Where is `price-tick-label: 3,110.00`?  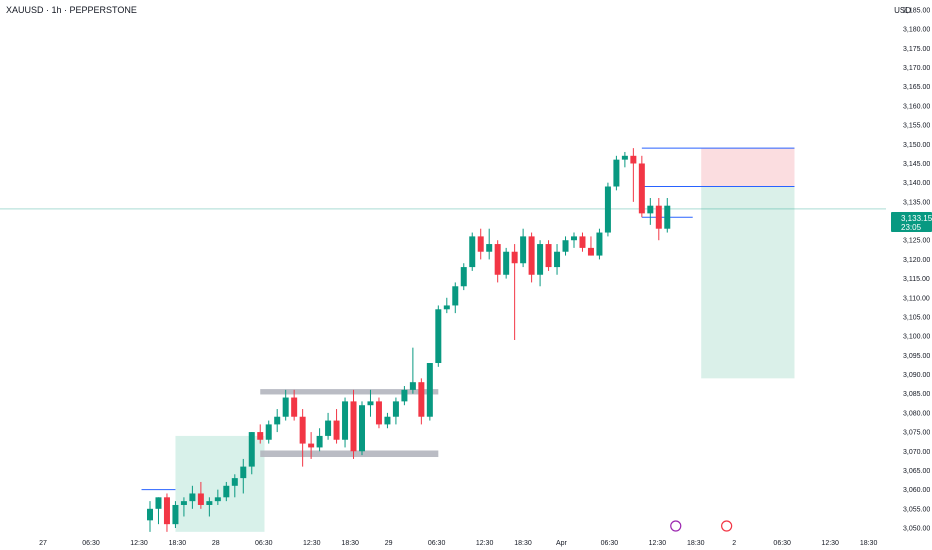
price-tick-label: 3,110.00 is located at coordinates (916, 298).